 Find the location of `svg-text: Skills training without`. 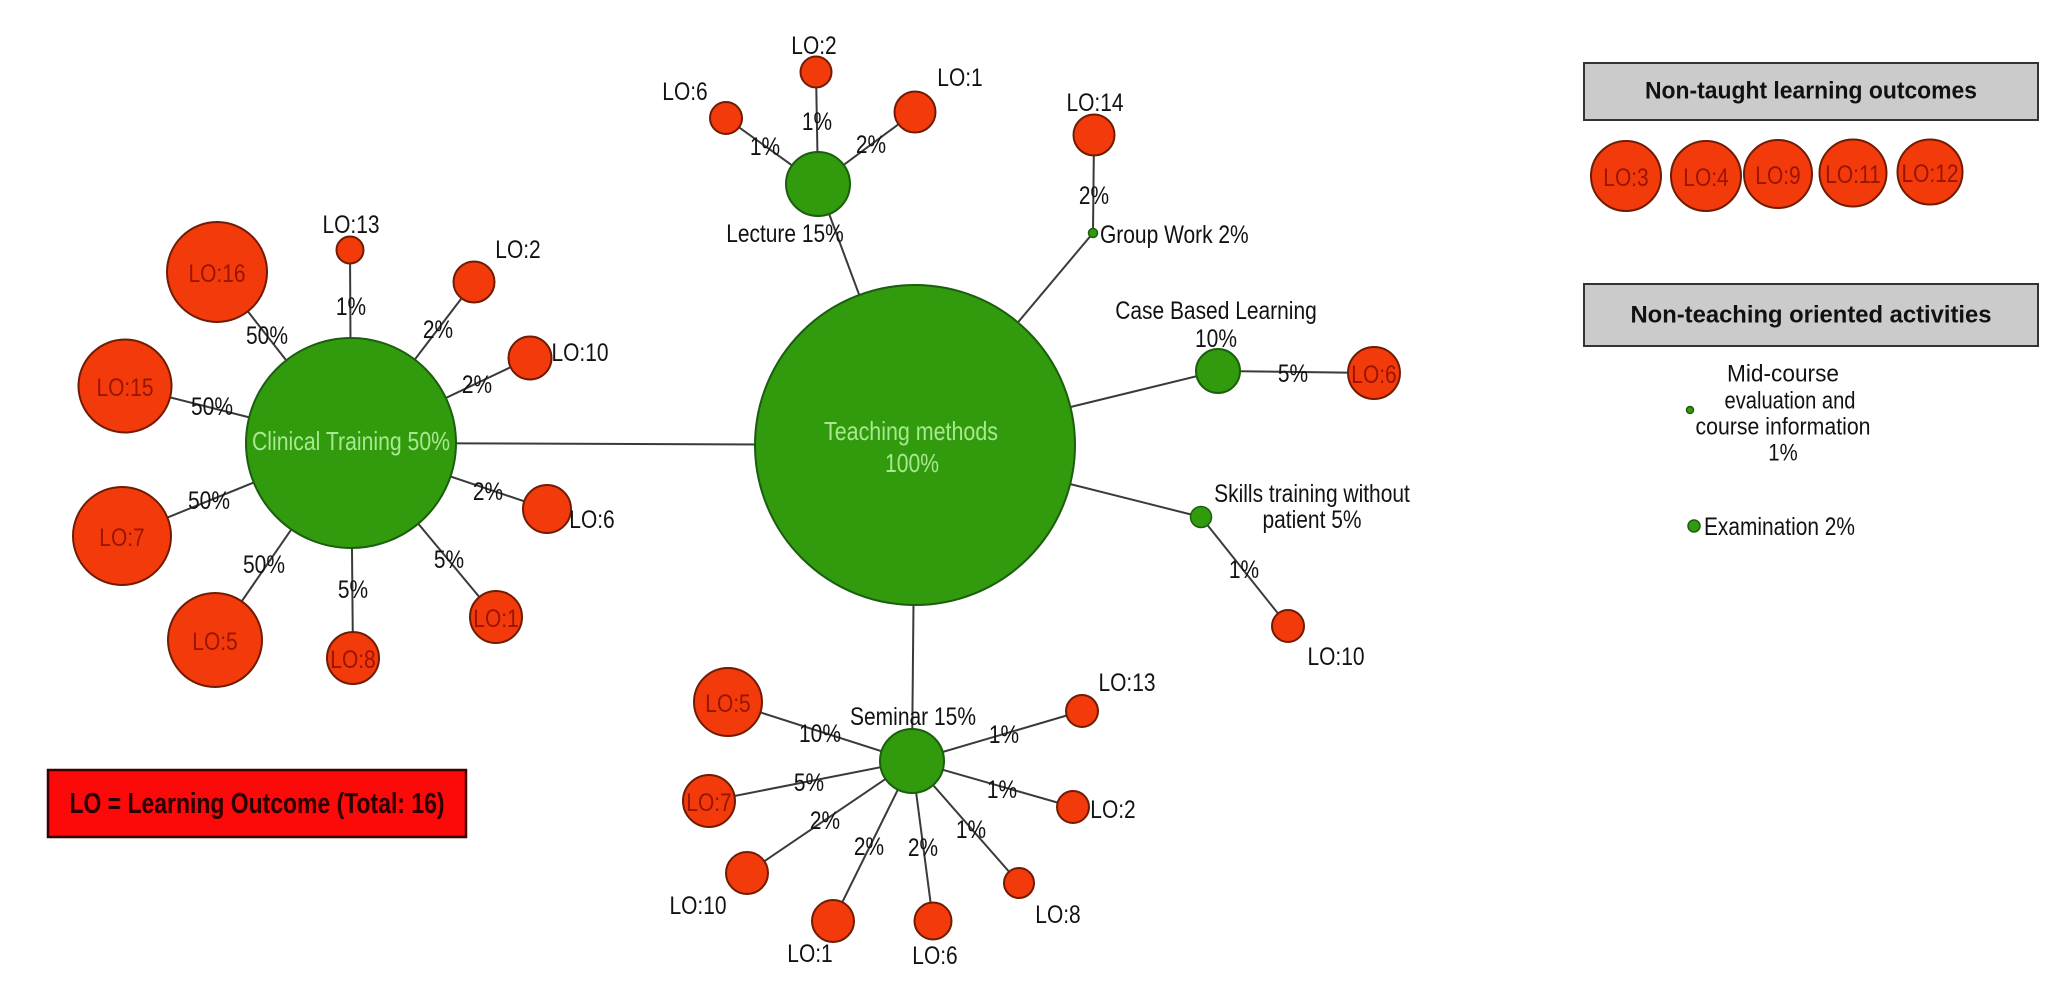

svg-text: Skills training without is located at coordinates (1312, 494).